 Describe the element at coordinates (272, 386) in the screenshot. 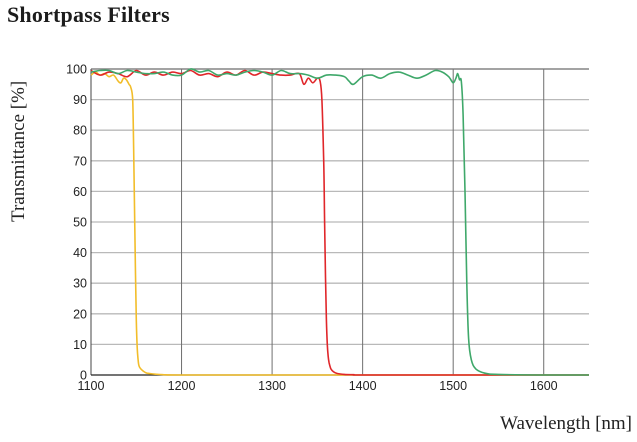

I see `x-tick-label: 1300` at that location.